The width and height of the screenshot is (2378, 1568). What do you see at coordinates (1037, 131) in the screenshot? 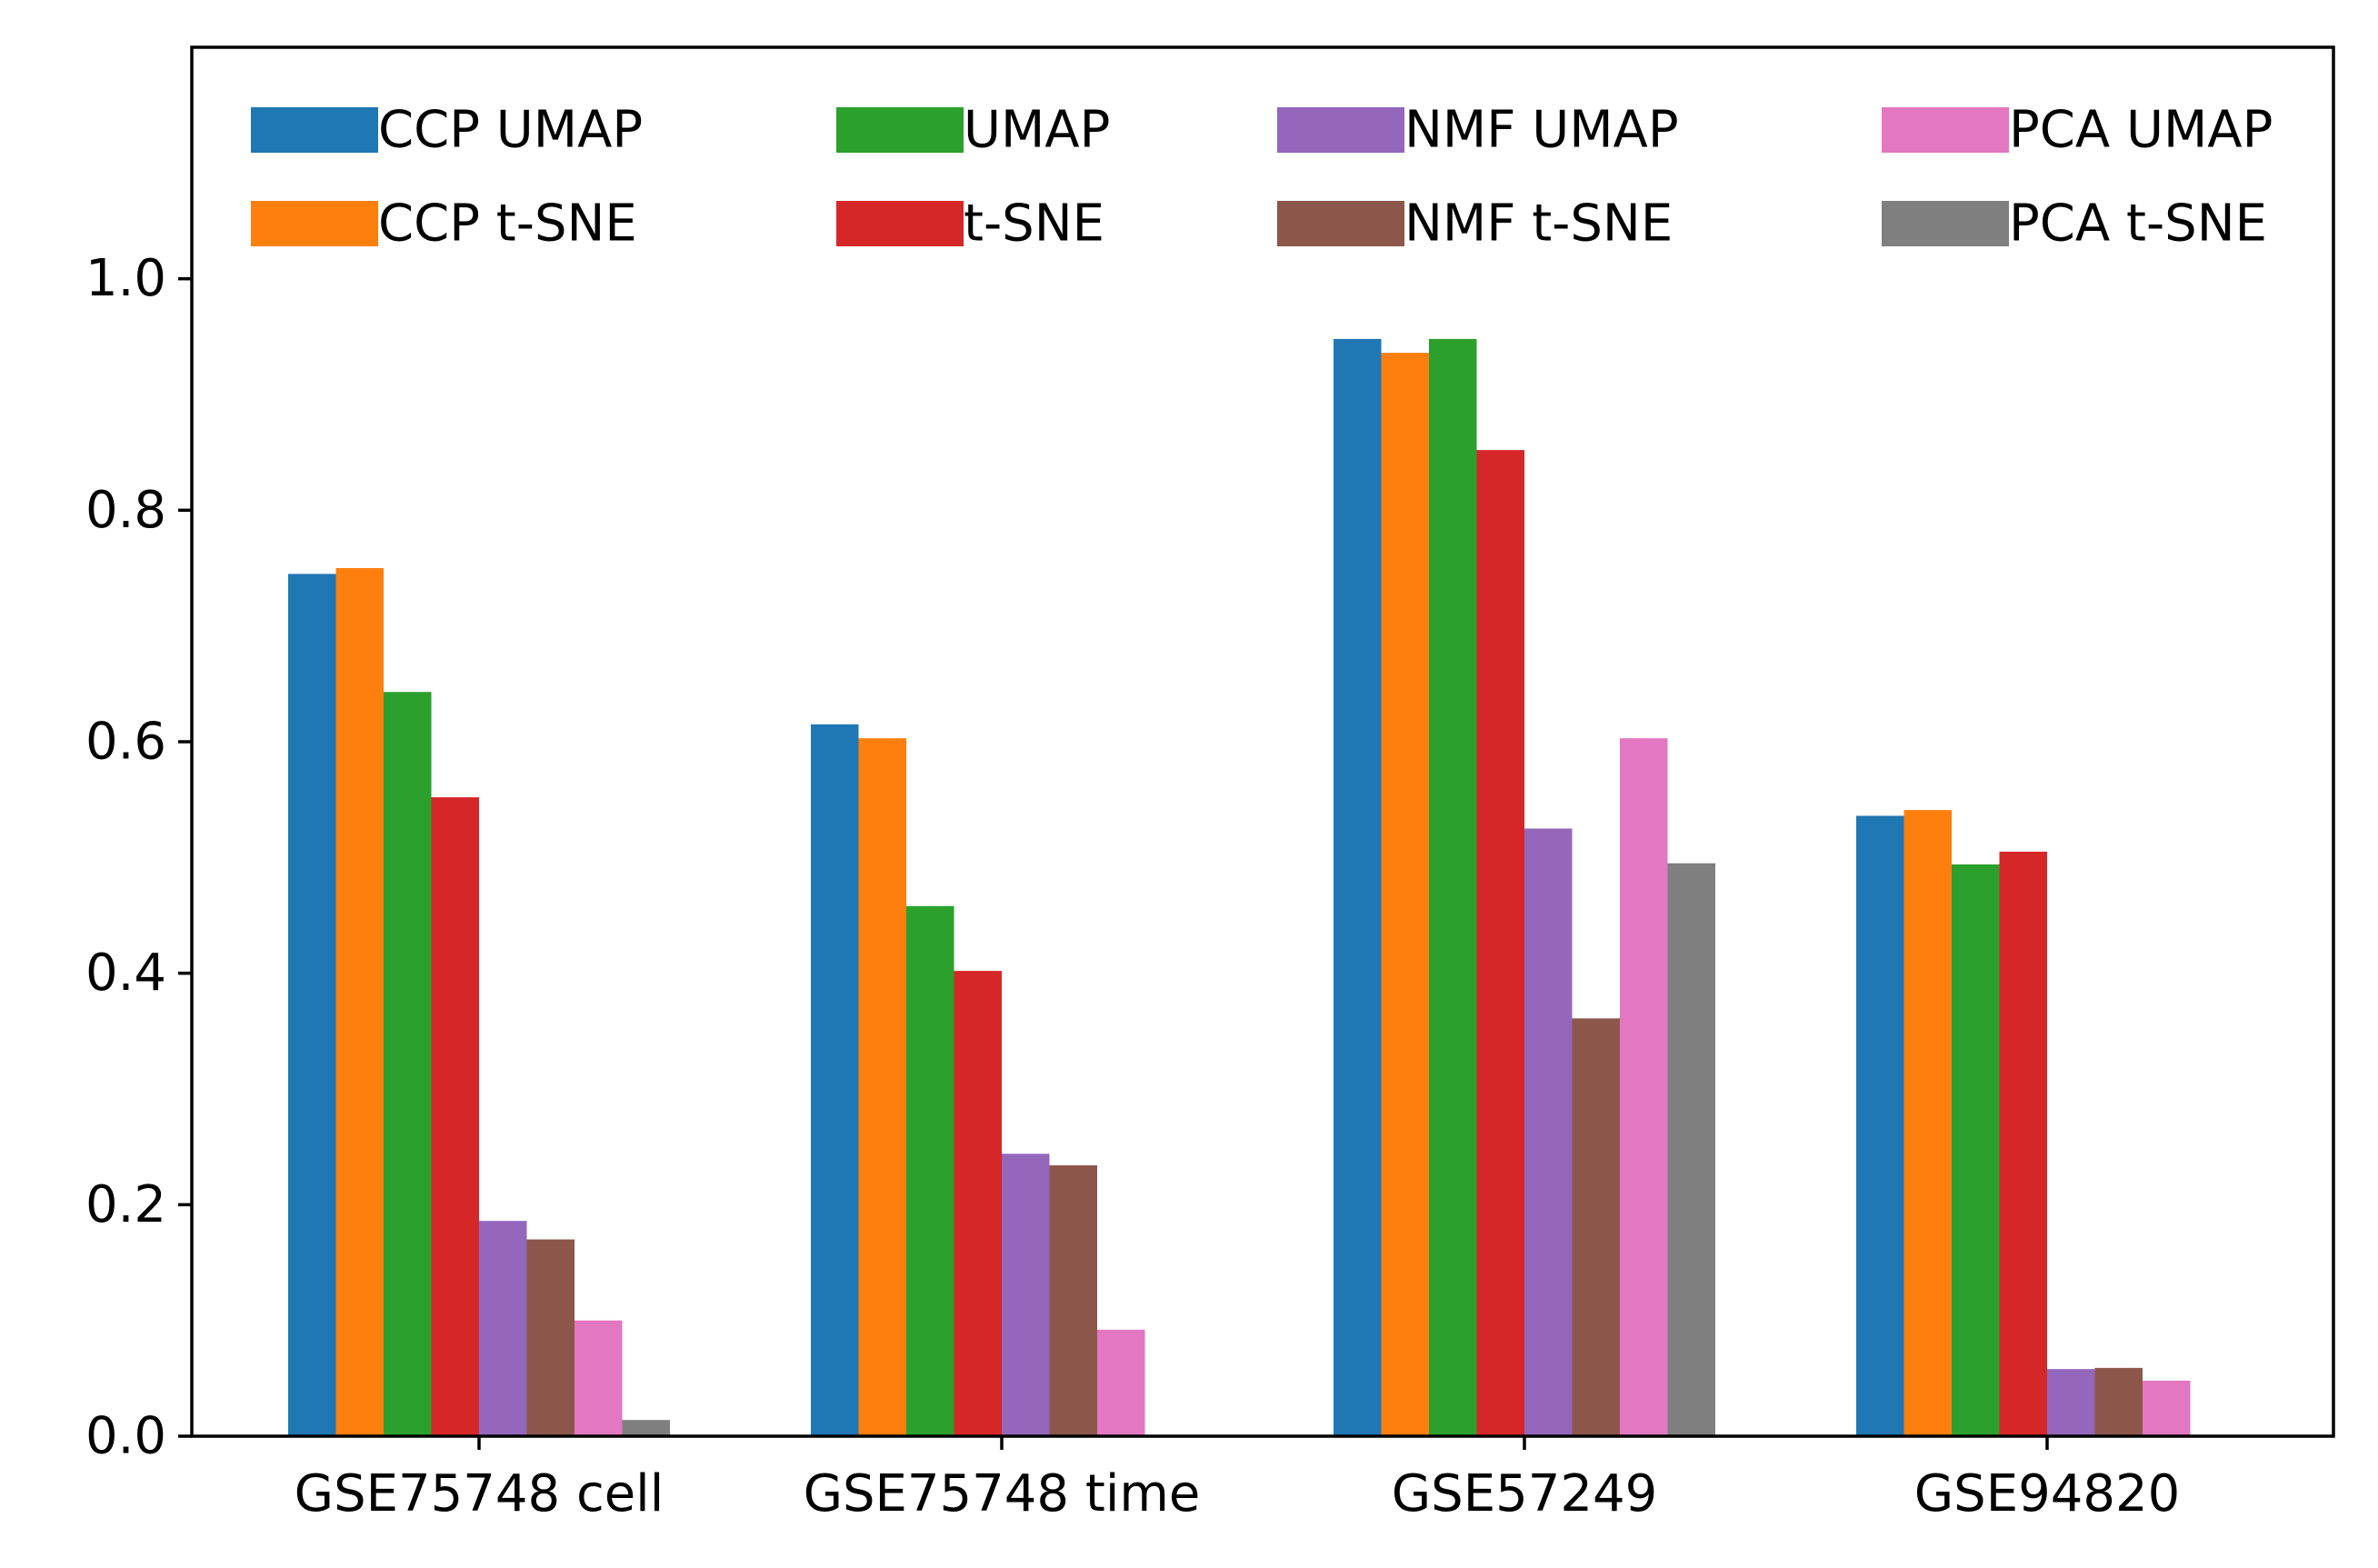
I see `legend-label: UMAP` at bounding box center [1037, 131].